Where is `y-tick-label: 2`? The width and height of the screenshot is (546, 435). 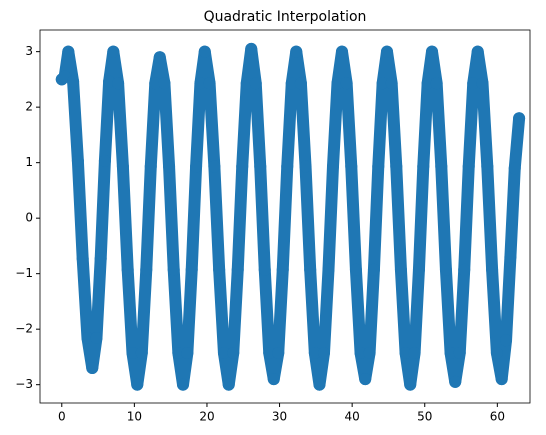
y-tick-label: 2 is located at coordinates (29, 107).